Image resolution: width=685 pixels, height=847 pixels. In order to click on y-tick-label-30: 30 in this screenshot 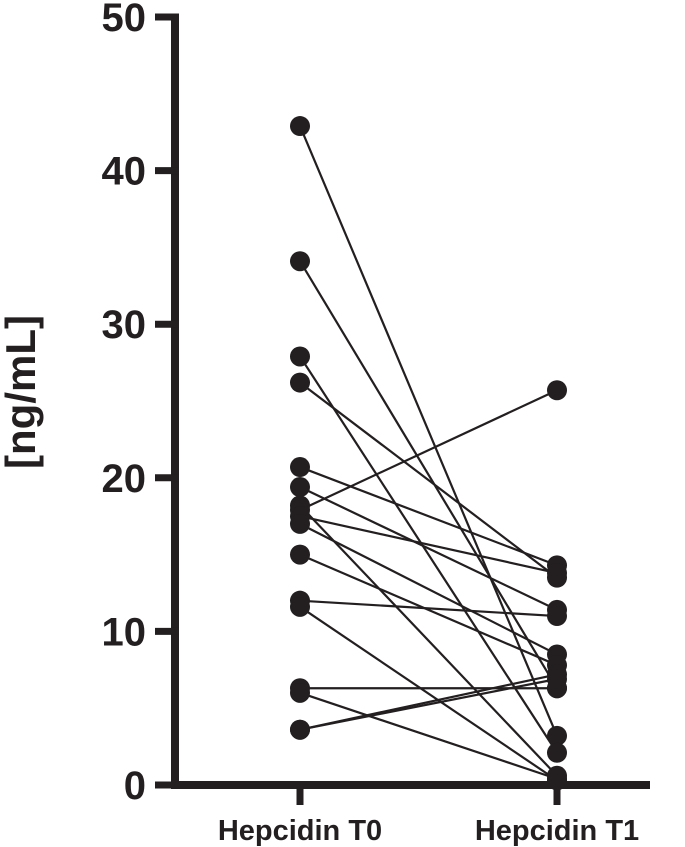, I will do `click(124, 325)`.